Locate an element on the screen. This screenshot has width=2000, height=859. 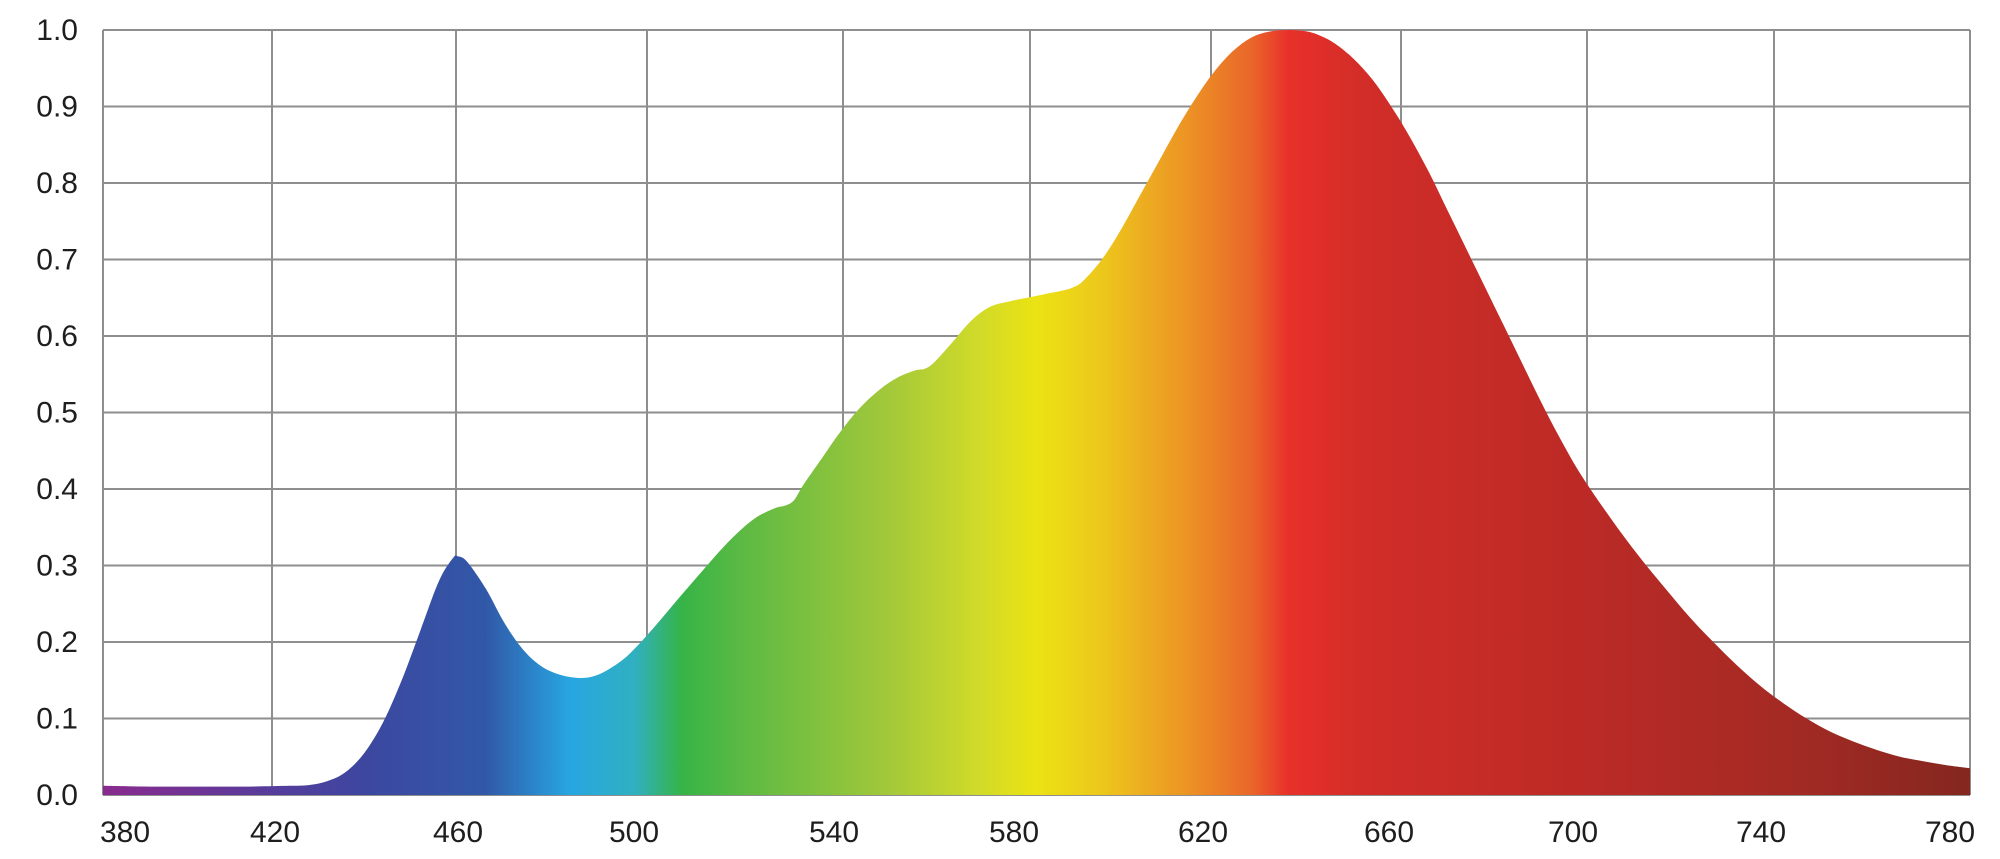
y-tick-label-7: 0.7 is located at coordinates (57, 260).